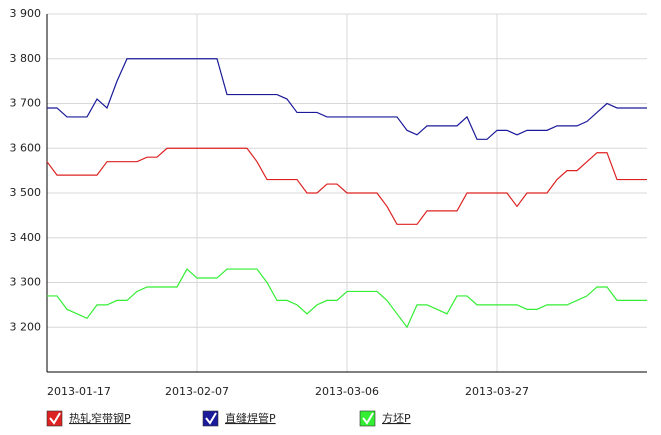 This screenshot has width=661, height=435. What do you see at coordinates (347, 391) in the screenshot?
I see `x-tick-label: 2013-03-06` at bounding box center [347, 391].